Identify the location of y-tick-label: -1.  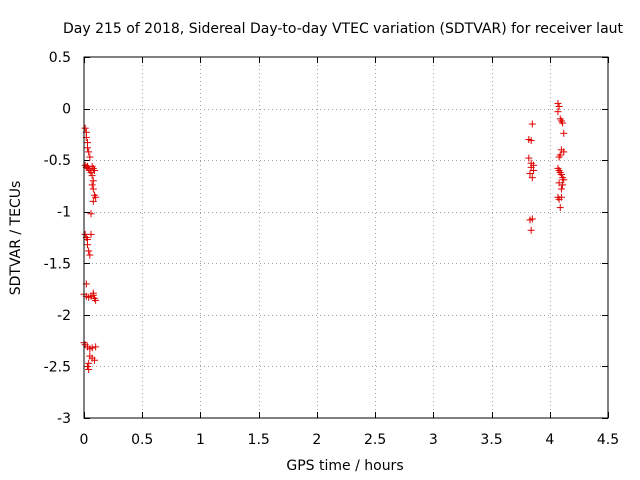
(64, 213).